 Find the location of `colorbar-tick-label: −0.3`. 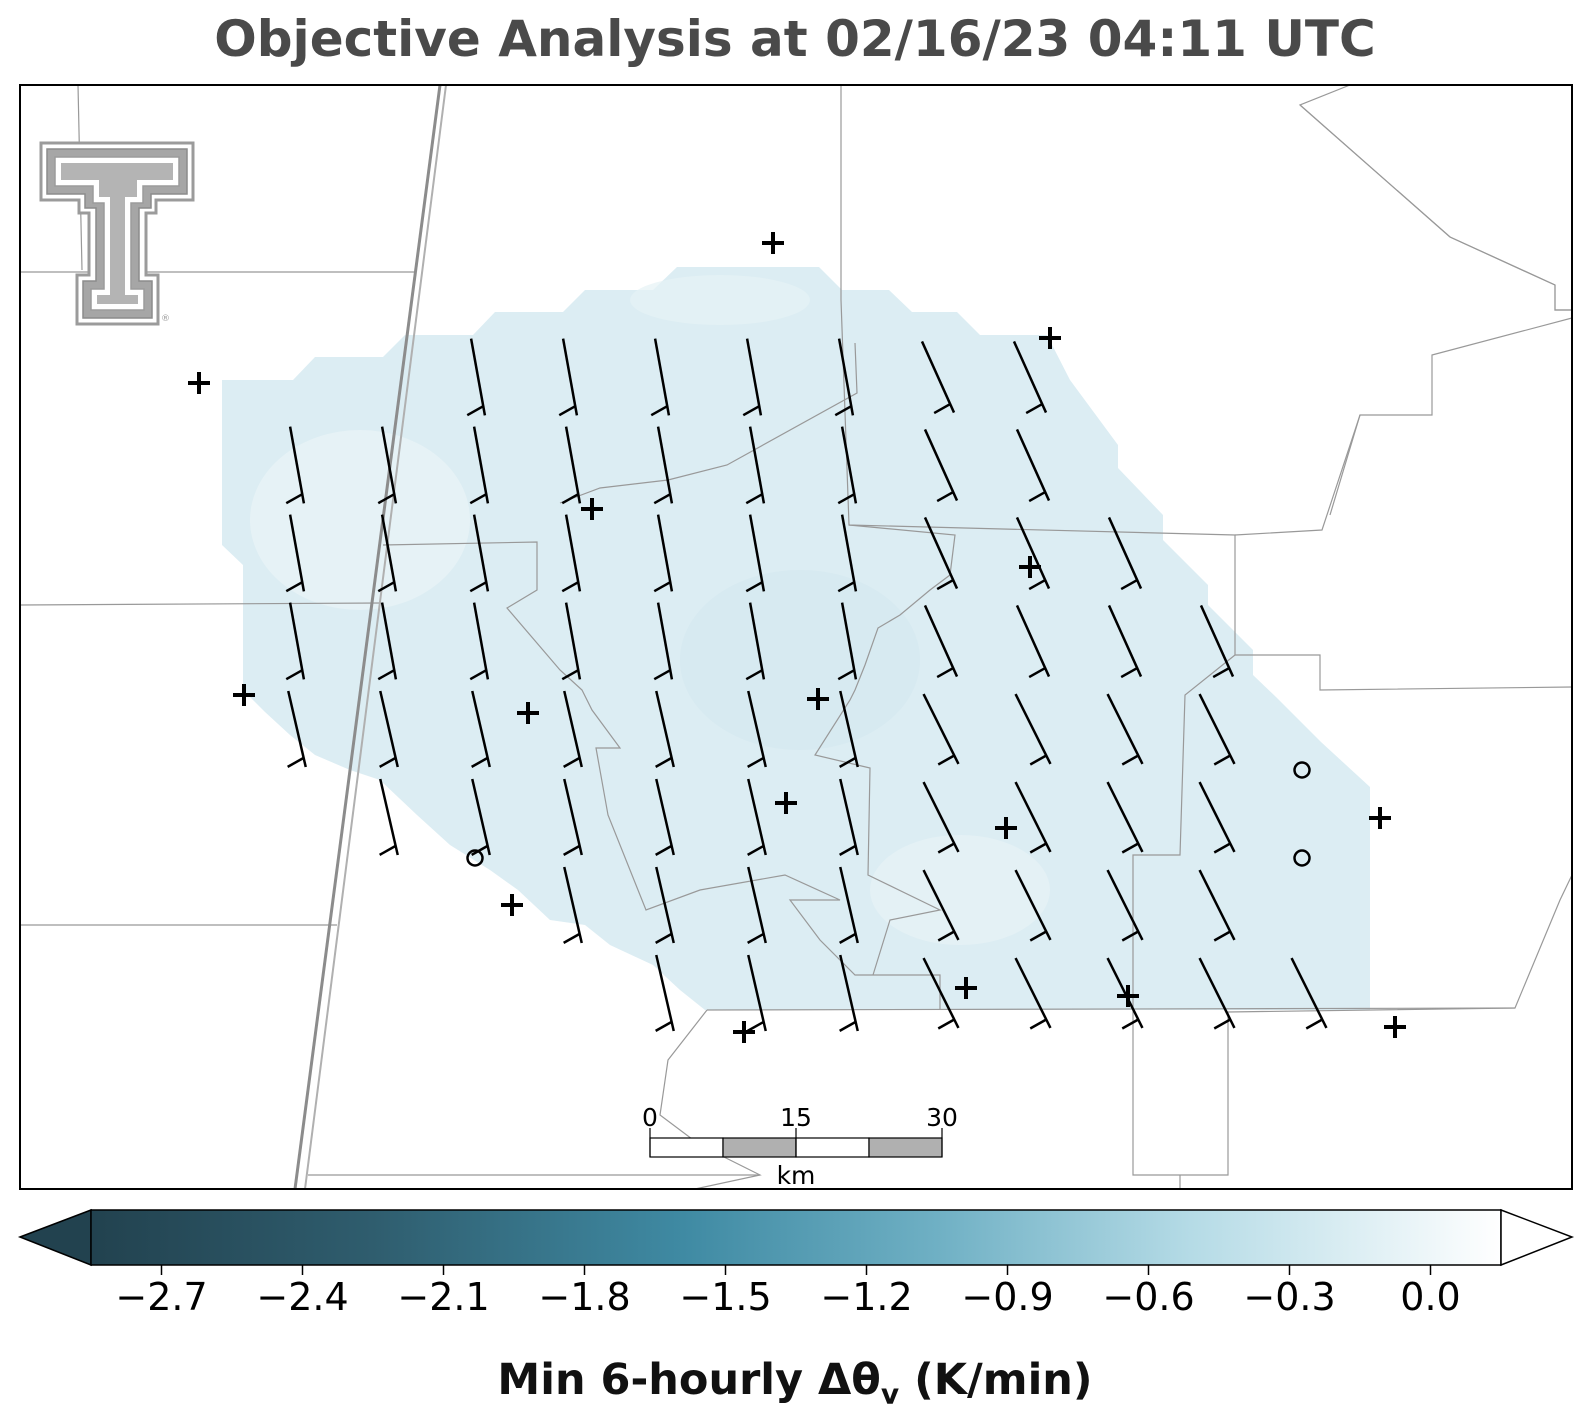

colorbar-tick-label: −0.3 is located at coordinates (1289, 1297).